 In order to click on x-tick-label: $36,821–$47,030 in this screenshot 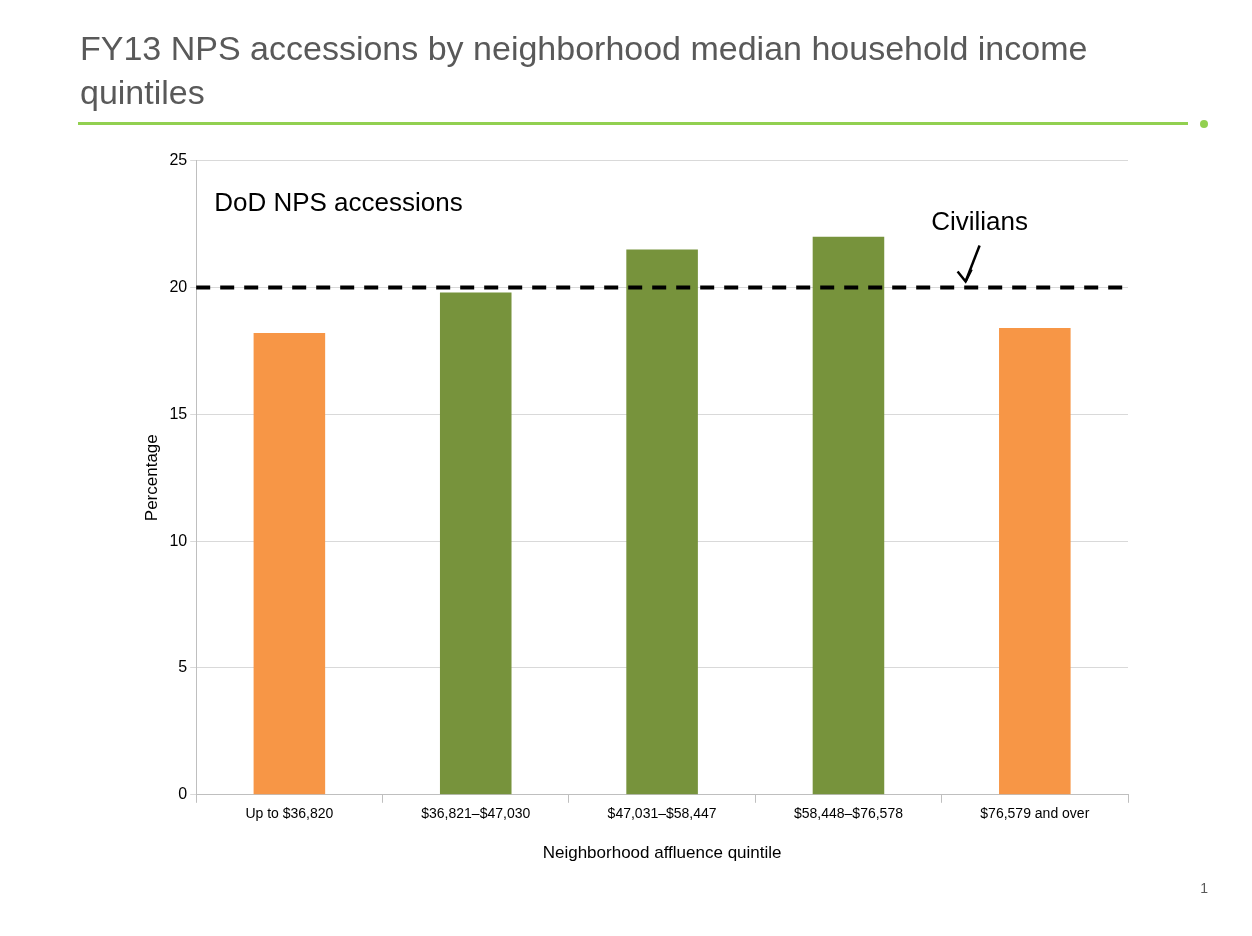, I will do `click(476, 813)`.